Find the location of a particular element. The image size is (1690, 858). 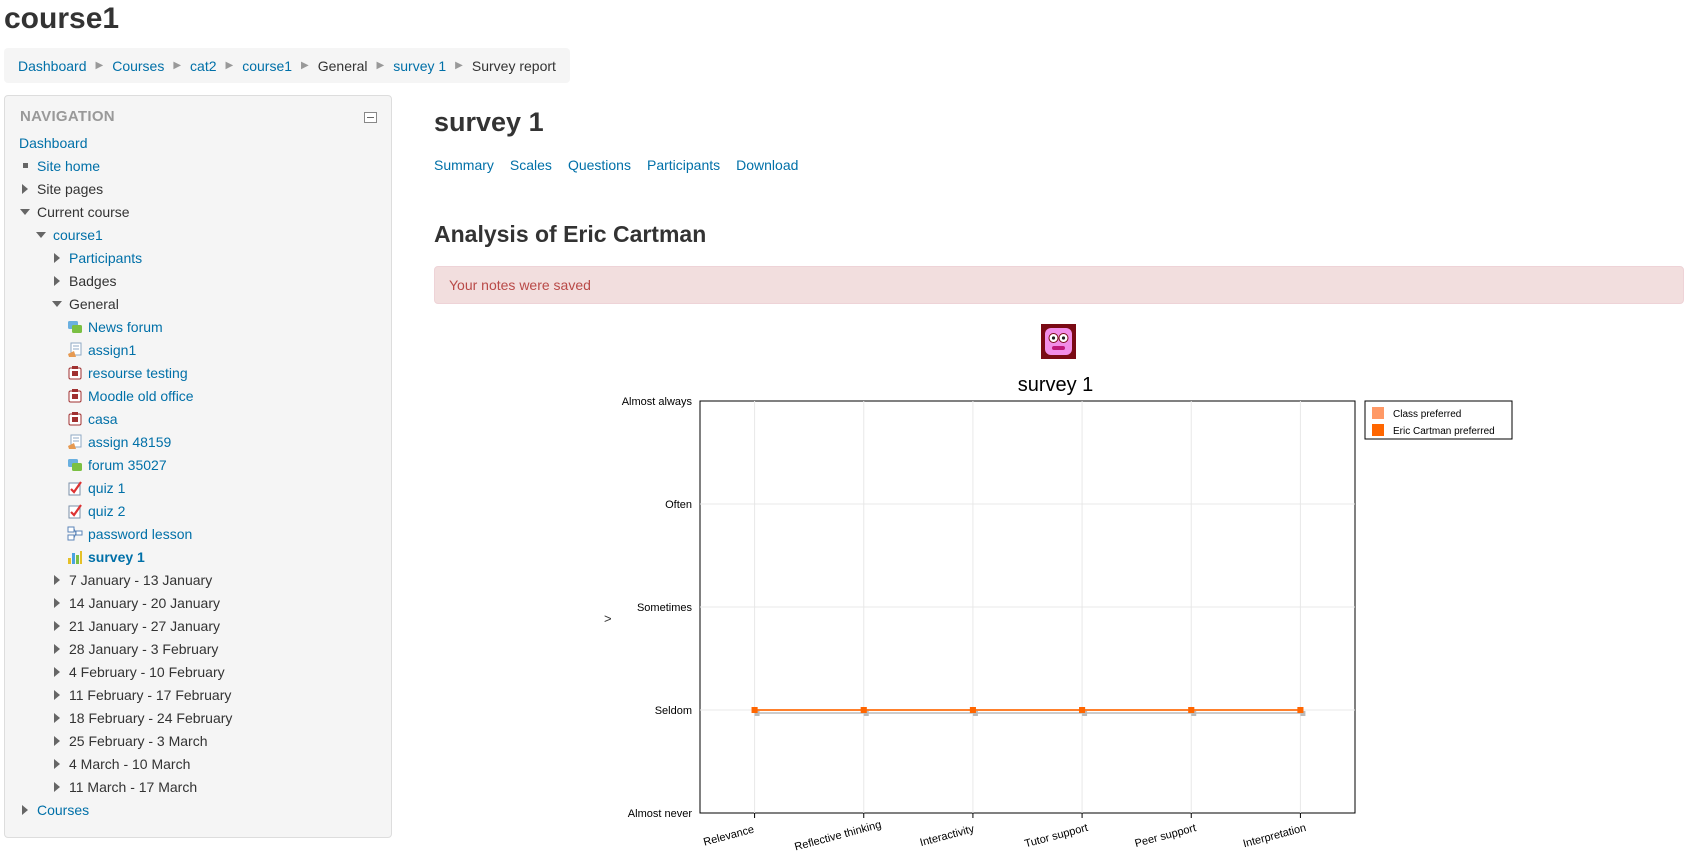

tab-download: Download is located at coordinates (767, 165).